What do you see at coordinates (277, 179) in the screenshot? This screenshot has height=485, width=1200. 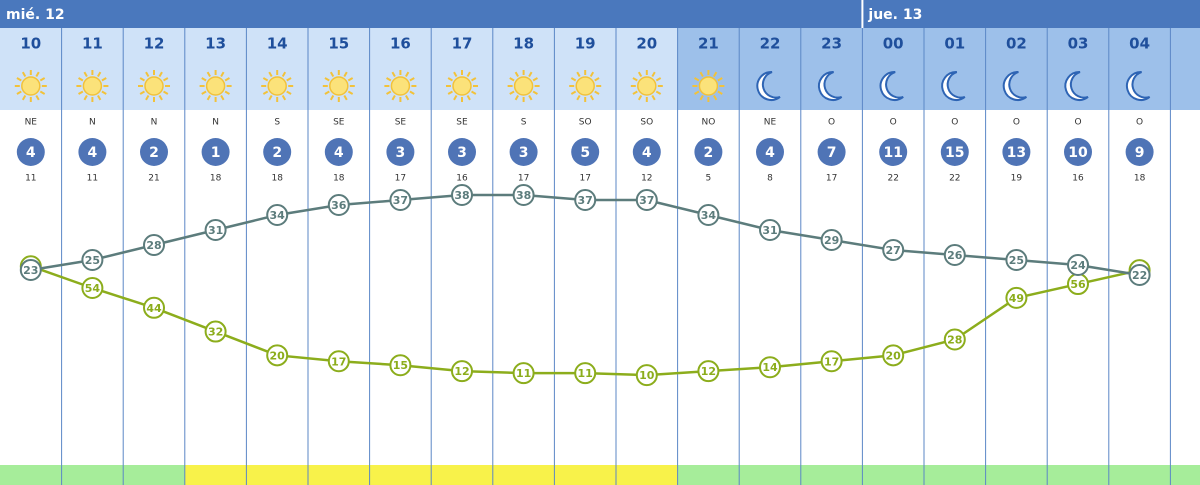 I see `wind-gust: 18` at bounding box center [277, 179].